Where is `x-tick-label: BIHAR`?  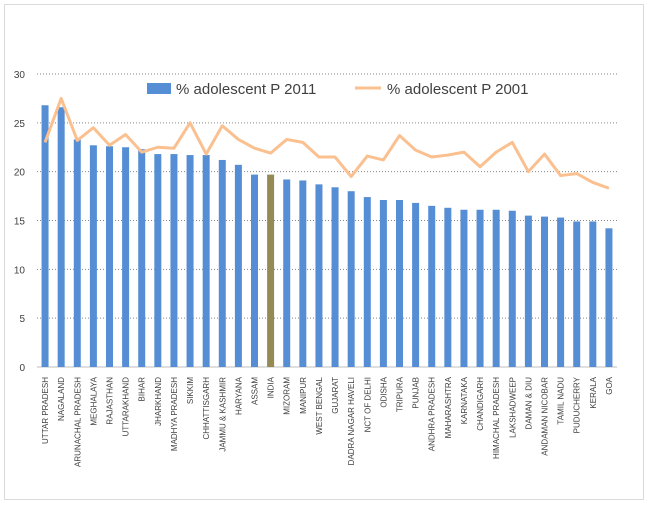 x-tick-label: BIHAR is located at coordinates (142, 389).